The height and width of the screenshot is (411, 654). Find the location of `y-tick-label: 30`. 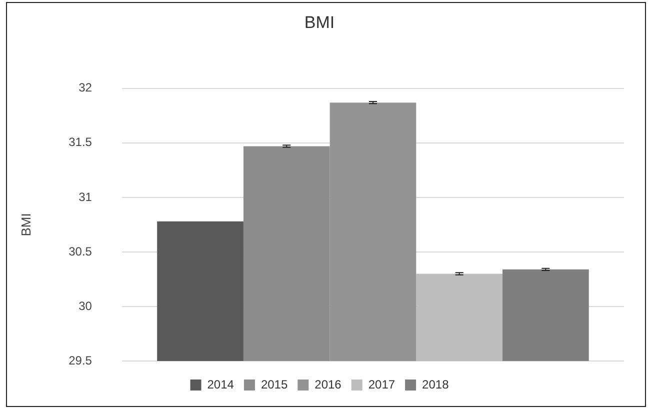

y-tick-label: 30 is located at coordinates (85, 305).